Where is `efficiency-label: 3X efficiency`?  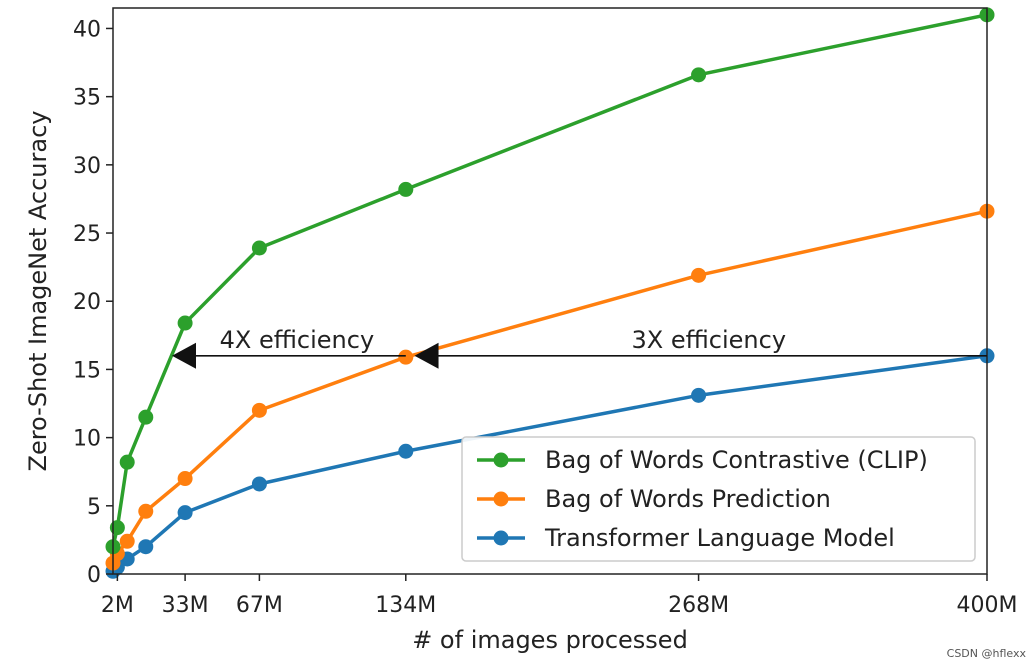
efficiency-label: 3X efficiency is located at coordinates (708, 340).